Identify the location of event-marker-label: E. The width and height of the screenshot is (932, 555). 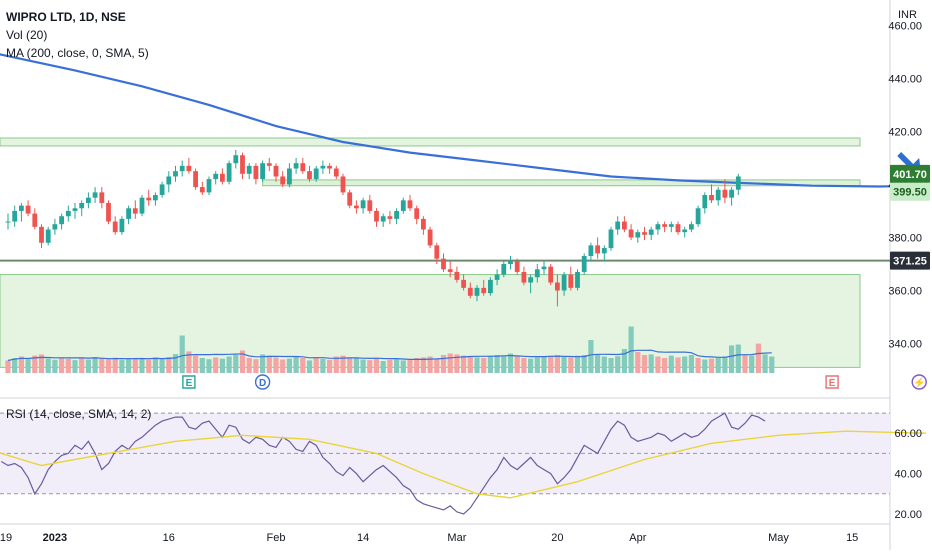
(189, 383).